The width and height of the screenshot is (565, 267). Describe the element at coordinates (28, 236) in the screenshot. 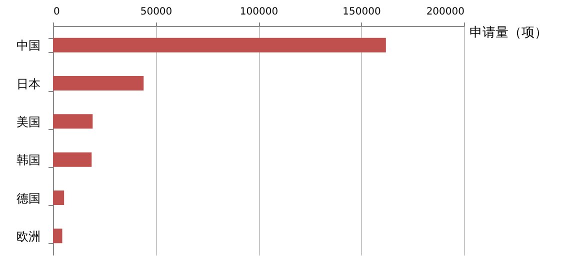

I see `y-tick-label: 欧洲` at that location.